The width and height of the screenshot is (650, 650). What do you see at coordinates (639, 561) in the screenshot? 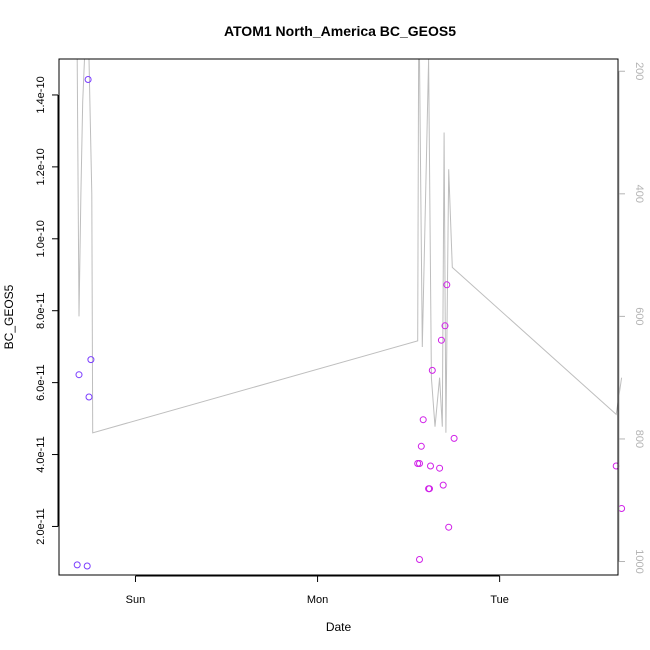
I see `y-right-tick-label-4: 1000` at bounding box center [639, 561].